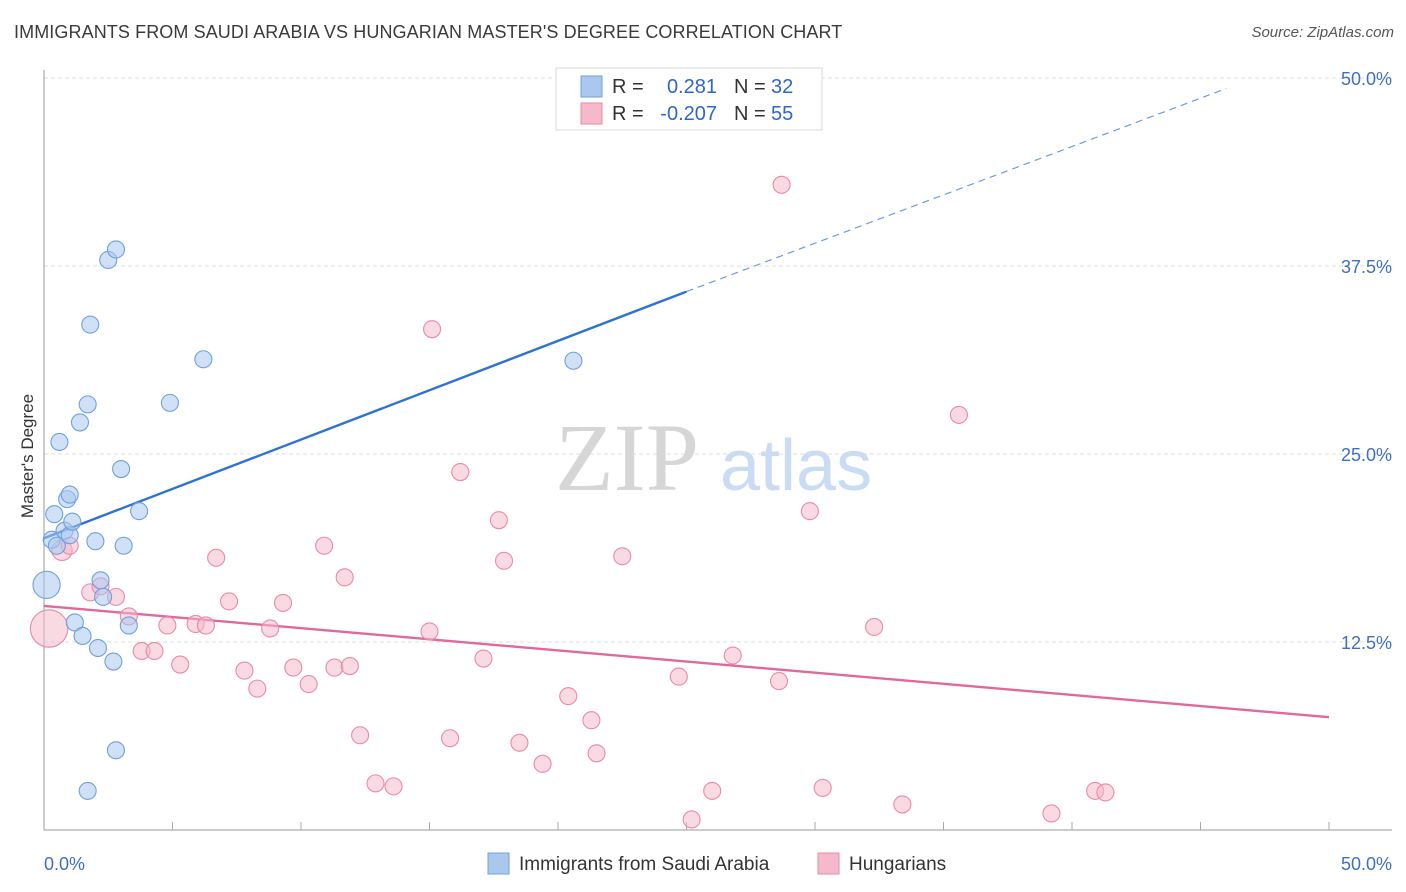 The height and width of the screenshot is (892, 1406). Describe the element at coordinates (628, 87) in the screenshot. I see `legend-r-label-1: R =` at that location.